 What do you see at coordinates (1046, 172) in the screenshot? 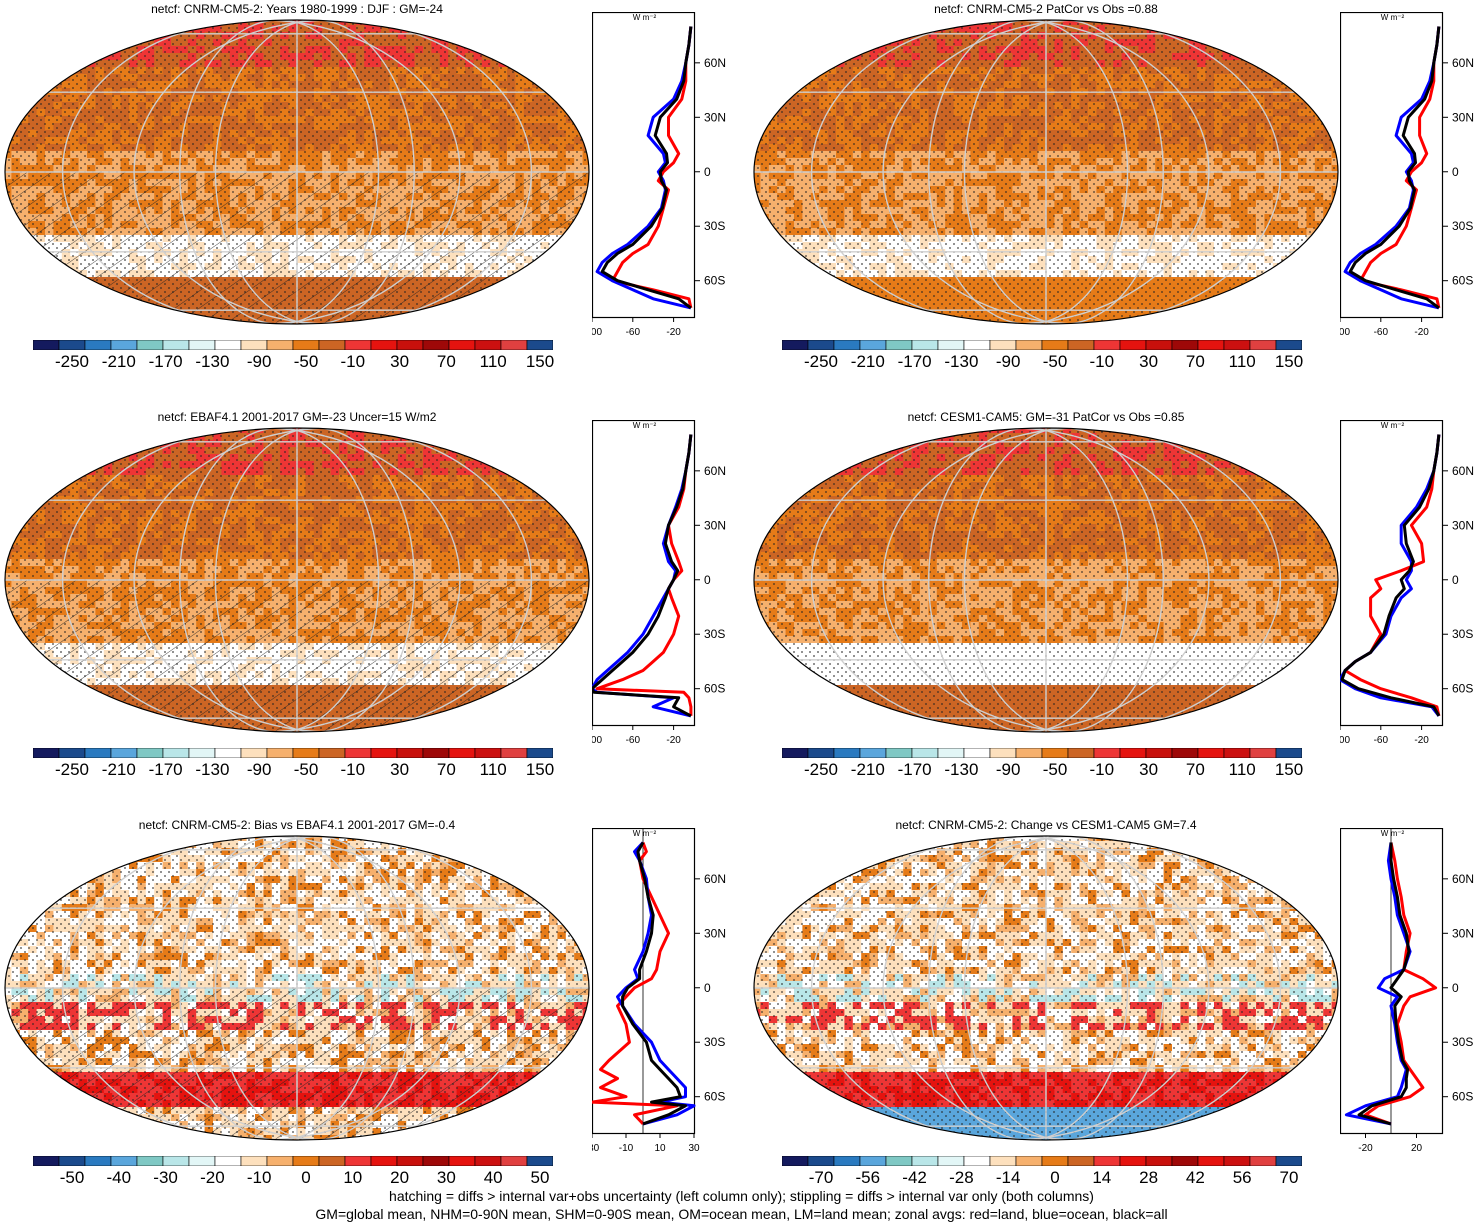
I see `panel-2-map` at bounding box center [1046, 172].